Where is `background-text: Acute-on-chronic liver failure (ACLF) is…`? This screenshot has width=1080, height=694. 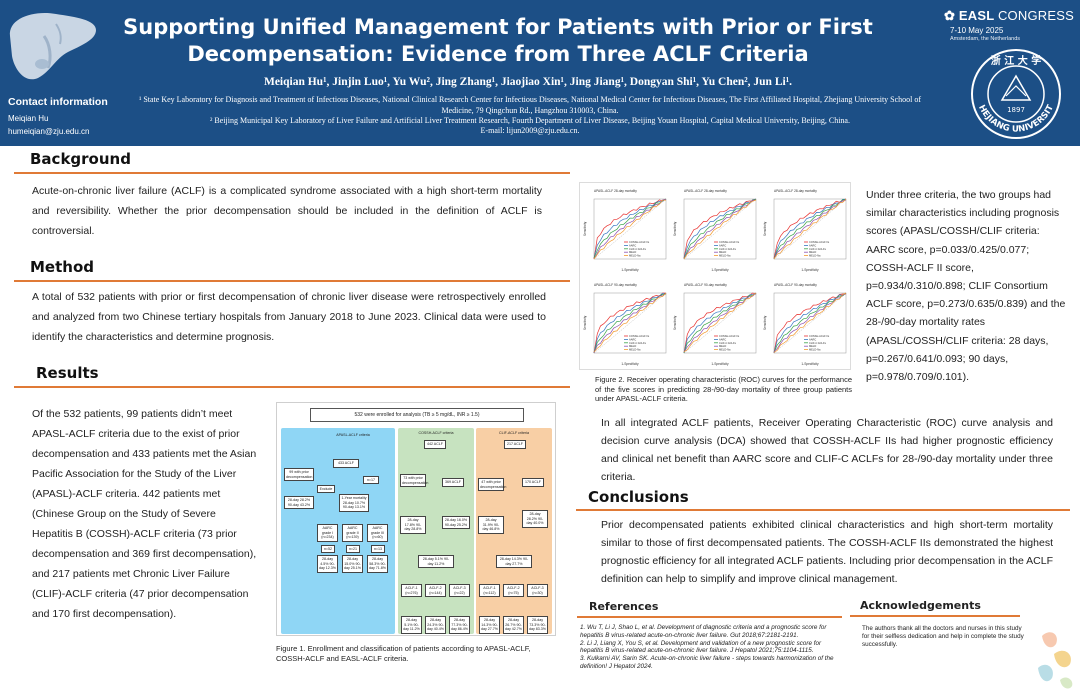
background-text: Acute-on-chronic liver failure (ACLF) is… is located at coordinates (287, 211).